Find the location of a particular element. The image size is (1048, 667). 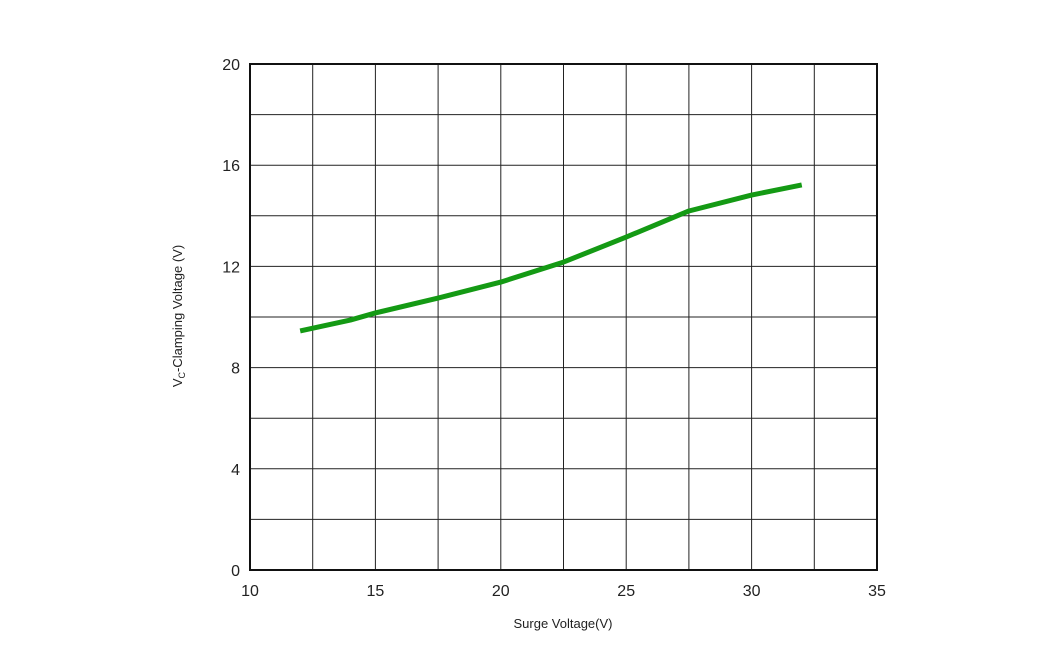

x-axis-label: Surge Voltage(V) is located at coordinates (562, 623).